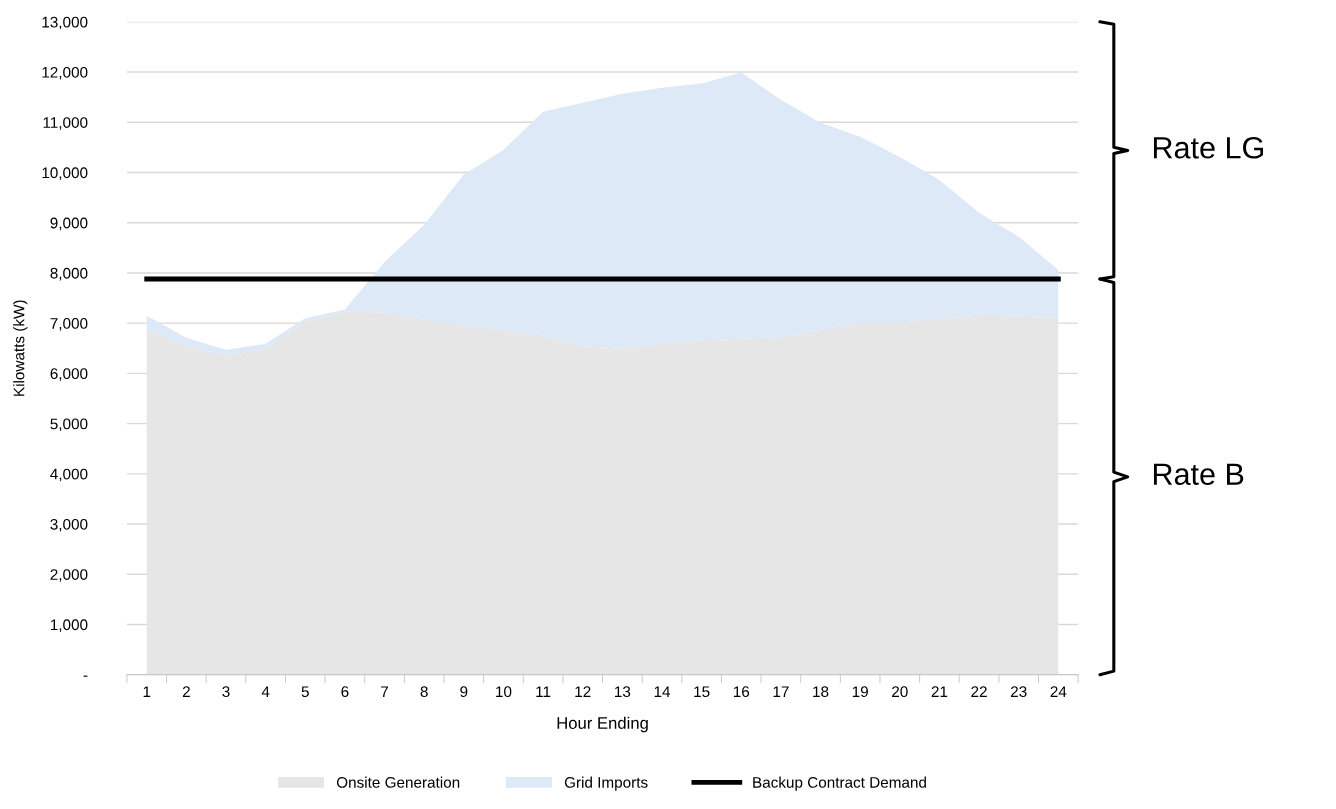 The height and width of the screenshot is (809, 1336). What do you see at coordinates (265, 691) in the screenshot?
I see `x-tick-label: 4` at bounding box center [265, 691].